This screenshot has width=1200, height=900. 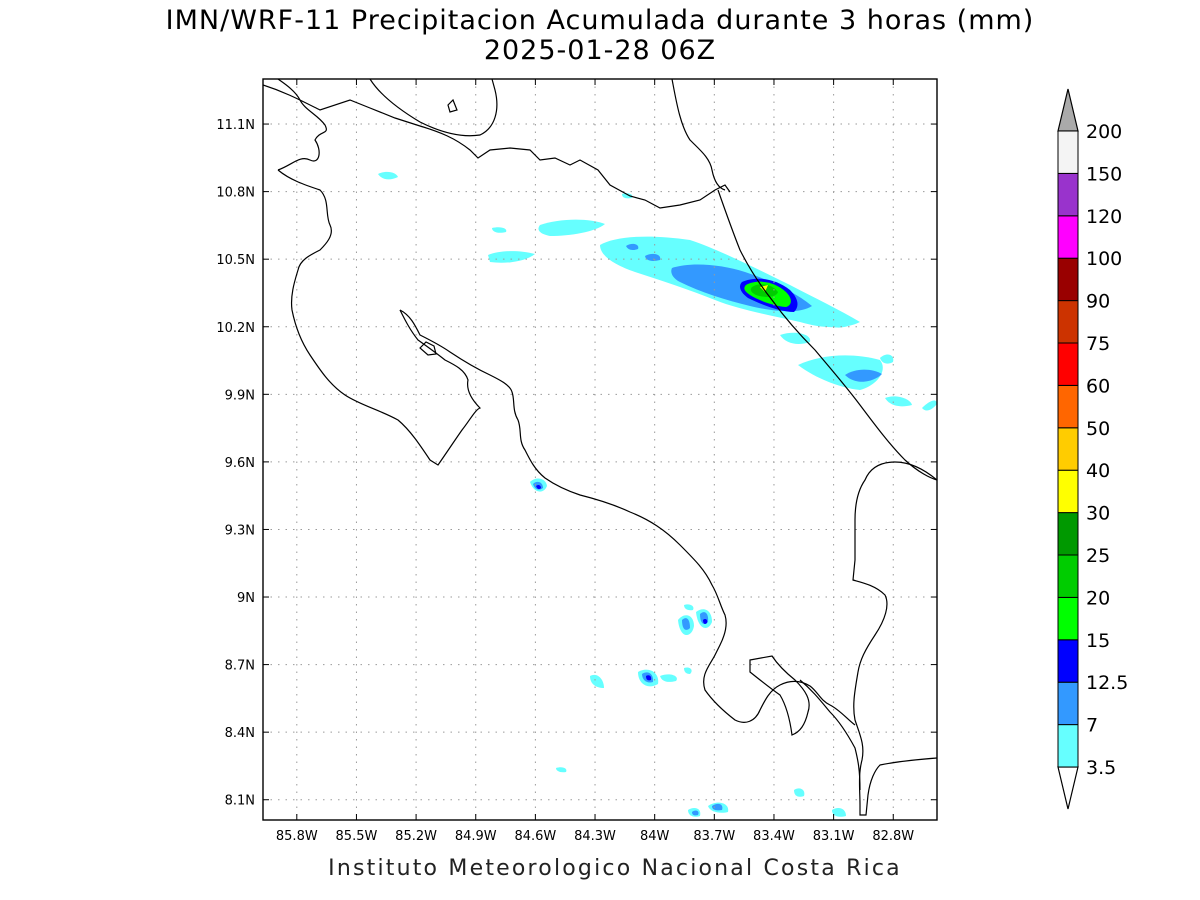 What do you see at coordinates (1098, 514) in the screenshot?
I see `colorbar-label: 30` at bounding box center [1098, 514].